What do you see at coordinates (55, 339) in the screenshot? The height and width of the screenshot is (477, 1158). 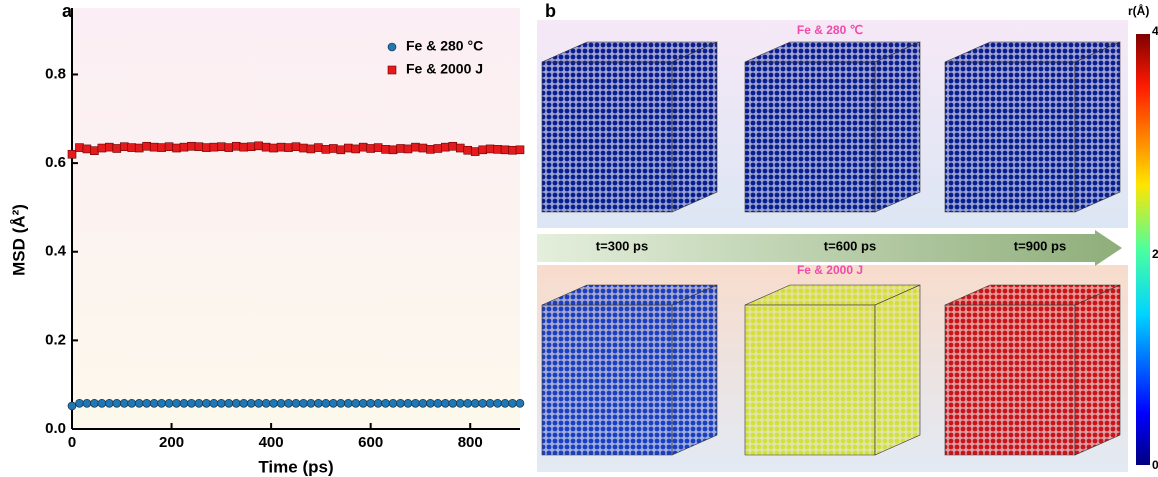 I see `y-tick-label: 0.2` at bounding box center [55, 339].